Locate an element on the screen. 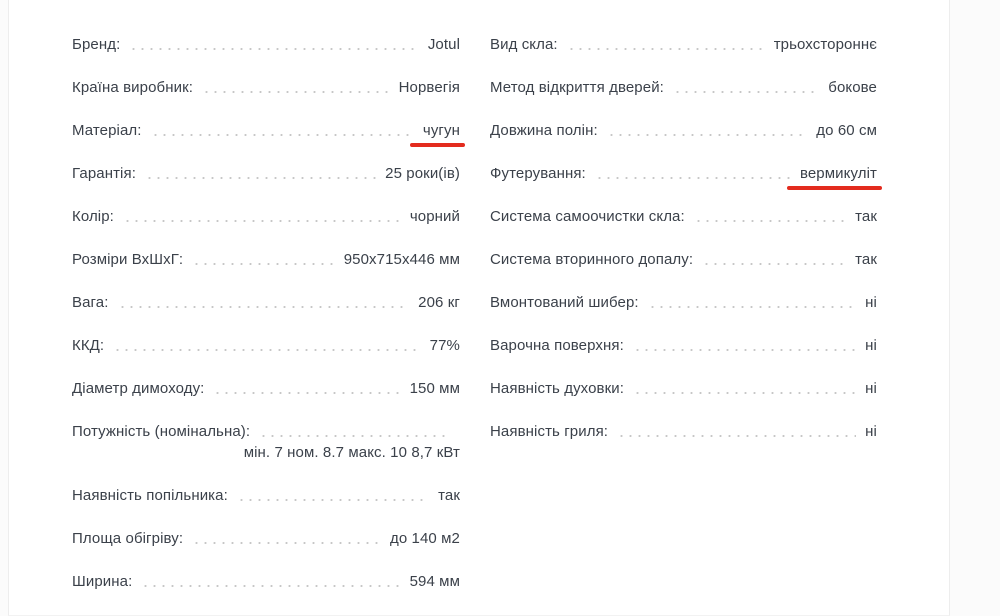 The width and height of the screenshot is (1000, 616). spec-row: Футерування: вермикуліт is located at coordinates (686, 177).